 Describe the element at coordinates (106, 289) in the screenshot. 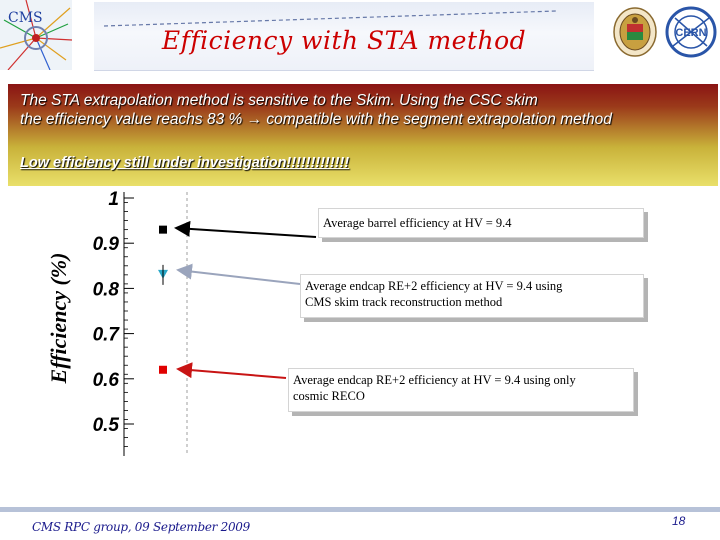

I see `y-tick-label: 0.8` at that location.